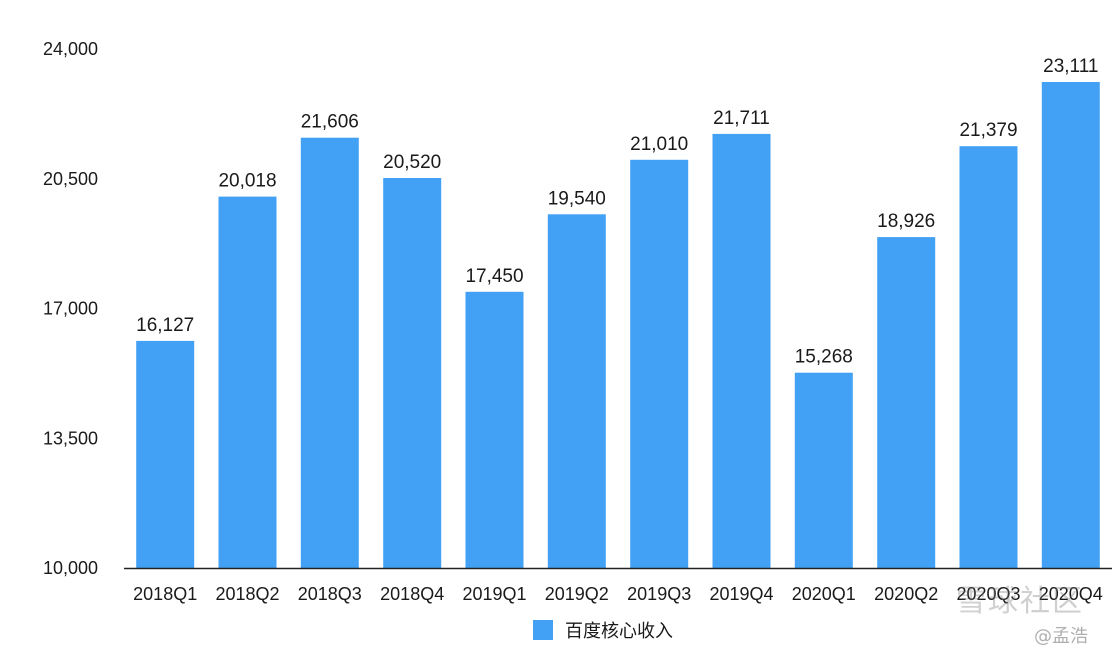 The width and height of the screenshot is (1116, 663). What do you see at coordinates (988, 130) in the screenshot?
I see `data-label: 21,379` at bounding box center [988, 130].